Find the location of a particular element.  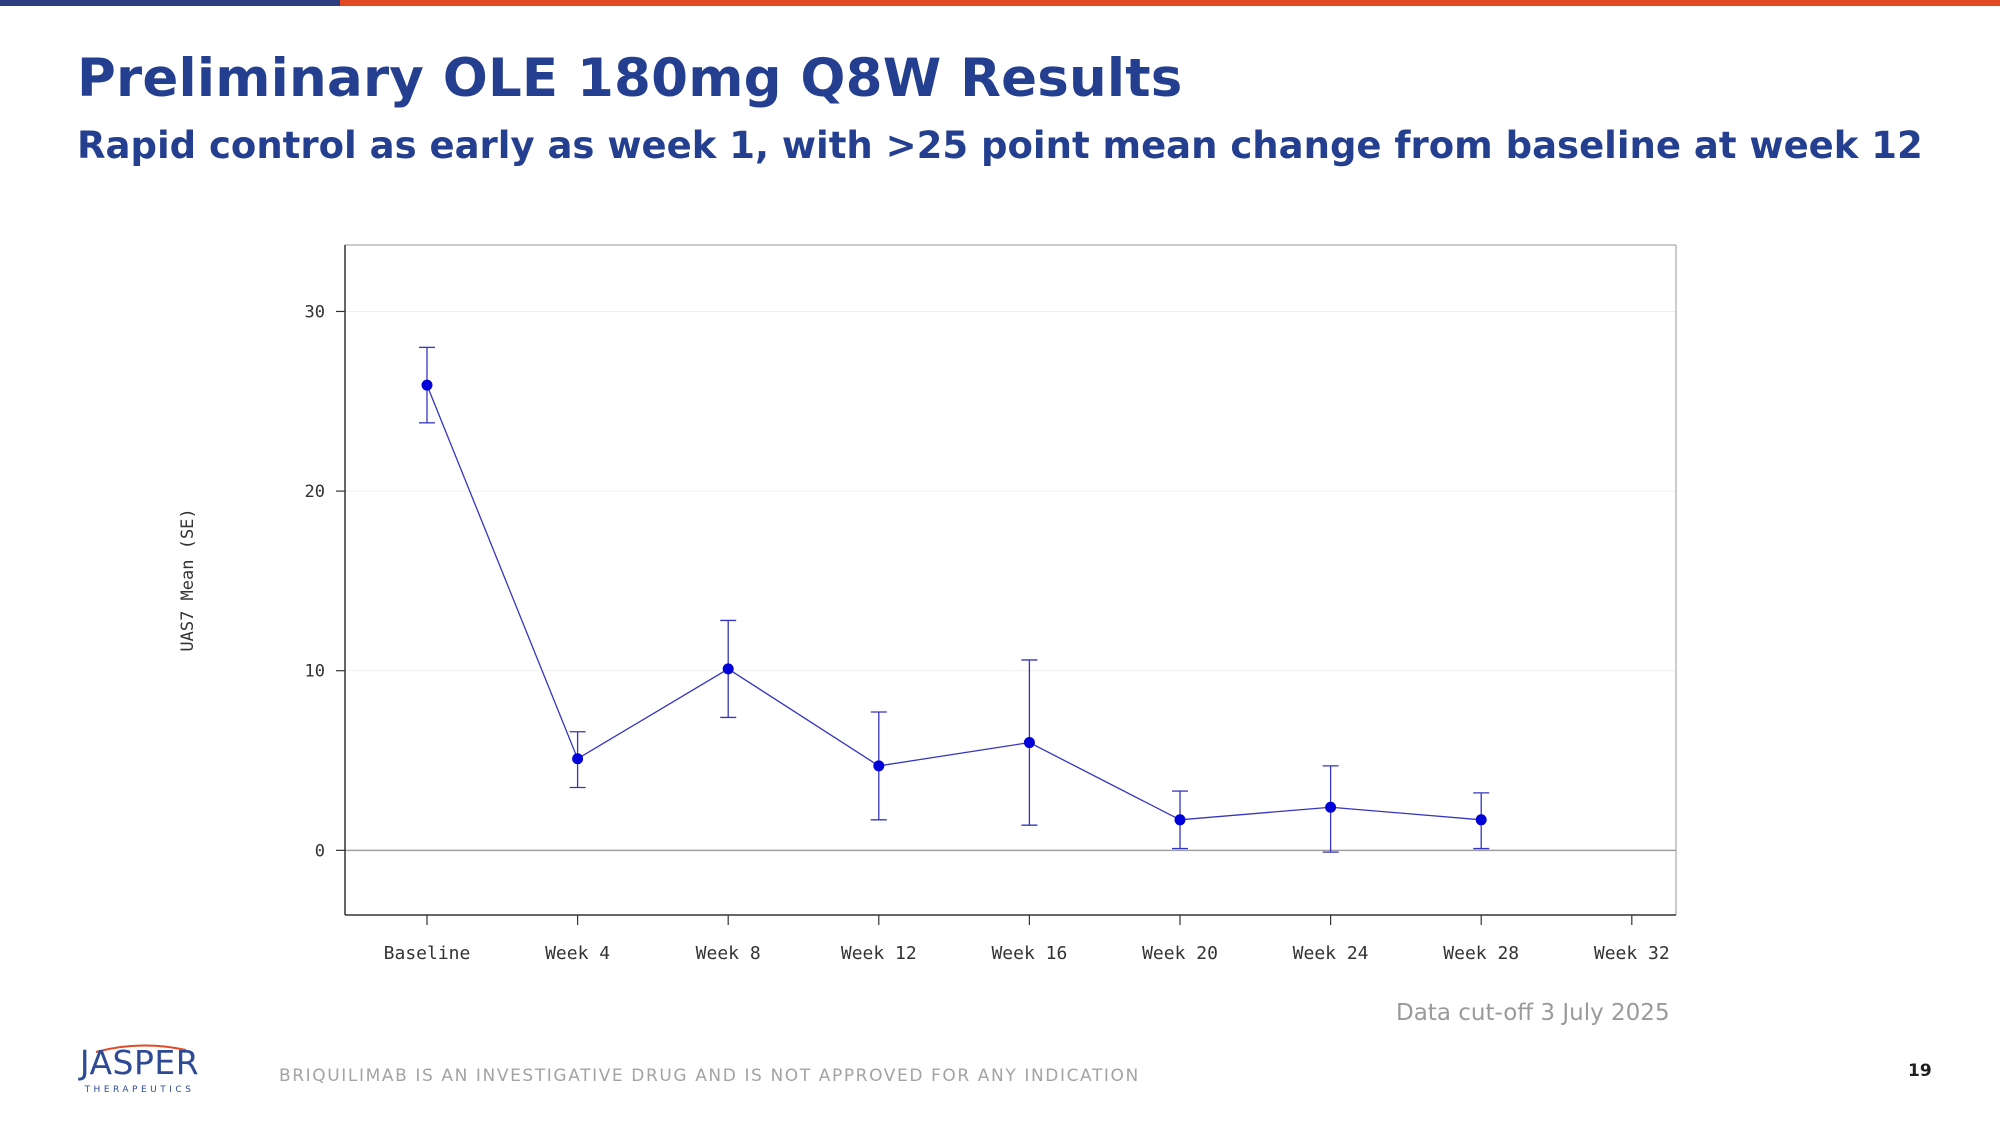

data-cutoff-note: Data cut-off 3 July 2025 is located at coordinates (1533, 1013).